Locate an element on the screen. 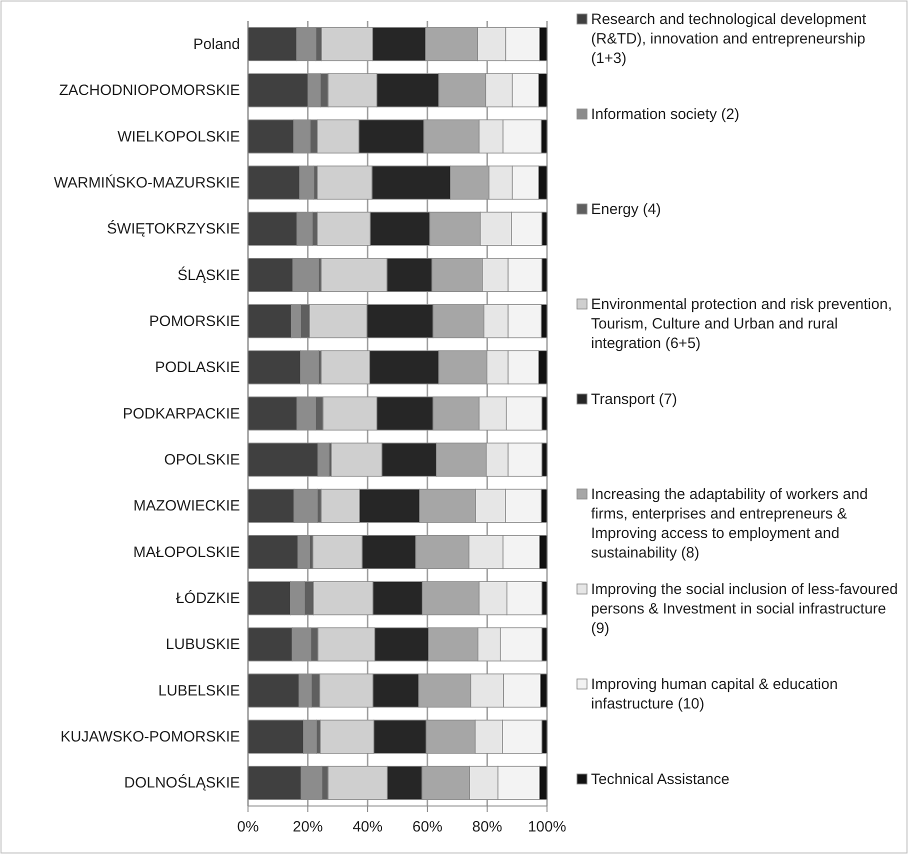 This screenshot has height=854, width=908. y-tick-label: ŁÓDZKIE is located at coordinates (208, 598).